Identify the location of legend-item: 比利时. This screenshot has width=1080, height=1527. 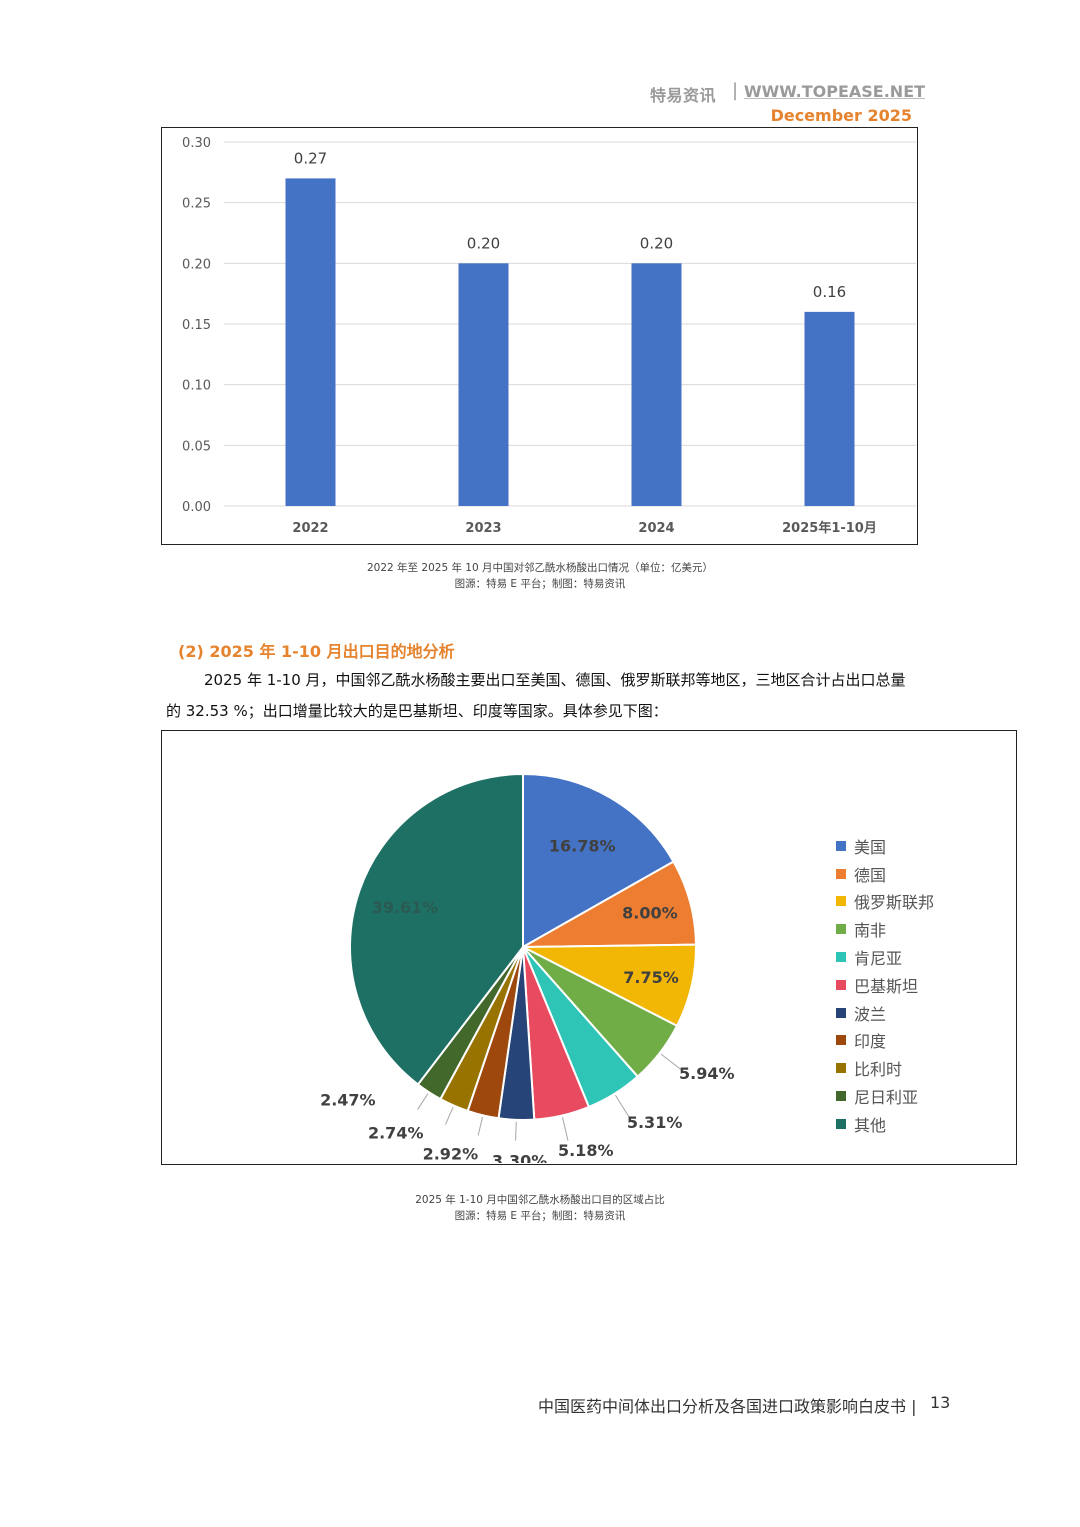
(885, 1068).